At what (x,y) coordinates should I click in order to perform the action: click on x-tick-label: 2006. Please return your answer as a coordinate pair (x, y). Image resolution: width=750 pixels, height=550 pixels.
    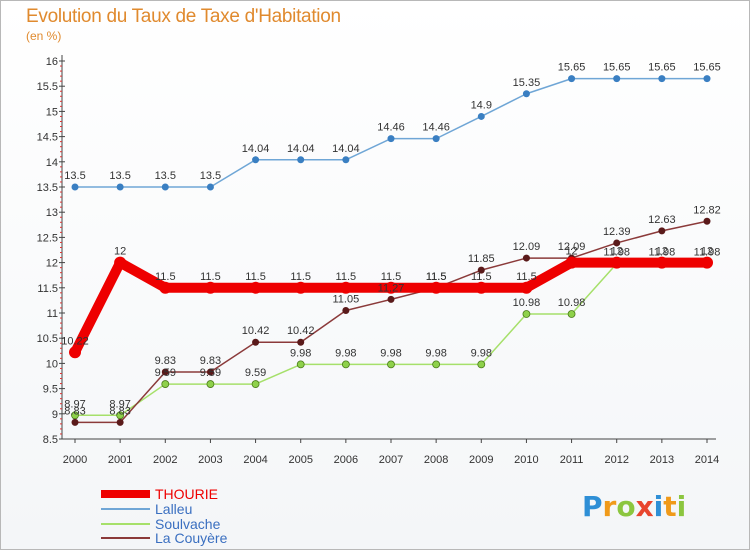
    Looking at the image, I should click on (346, 460).